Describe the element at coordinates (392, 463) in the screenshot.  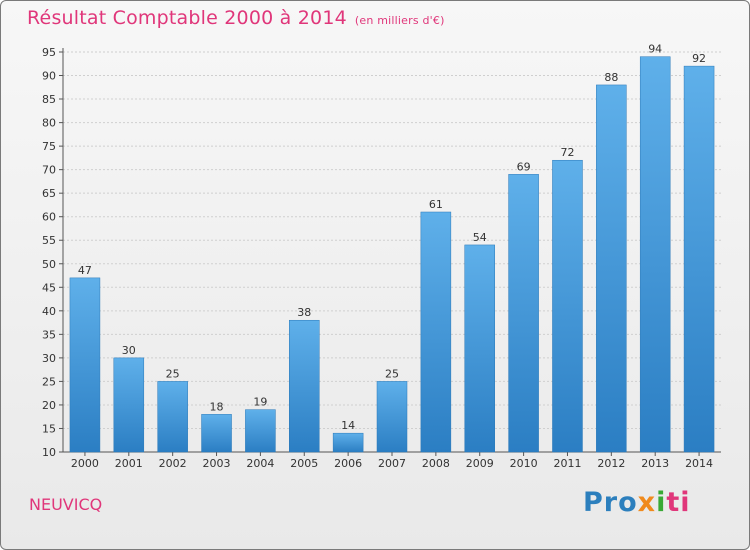
I see `x-tick-label: 2007` at that location.